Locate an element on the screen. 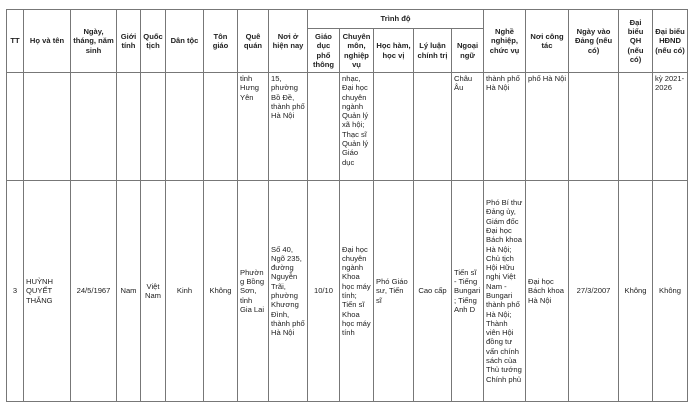 This screenshot has width=688, height=413. cell-general is located at coordinates (323, 126).